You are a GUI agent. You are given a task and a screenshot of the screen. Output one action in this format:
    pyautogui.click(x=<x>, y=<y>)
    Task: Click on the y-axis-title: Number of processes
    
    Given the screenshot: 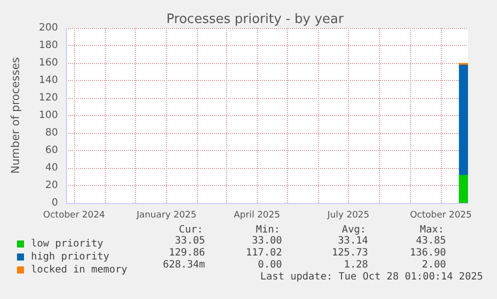 What is the action you would take?
    pyautogui.click(x=15, y=115)
    